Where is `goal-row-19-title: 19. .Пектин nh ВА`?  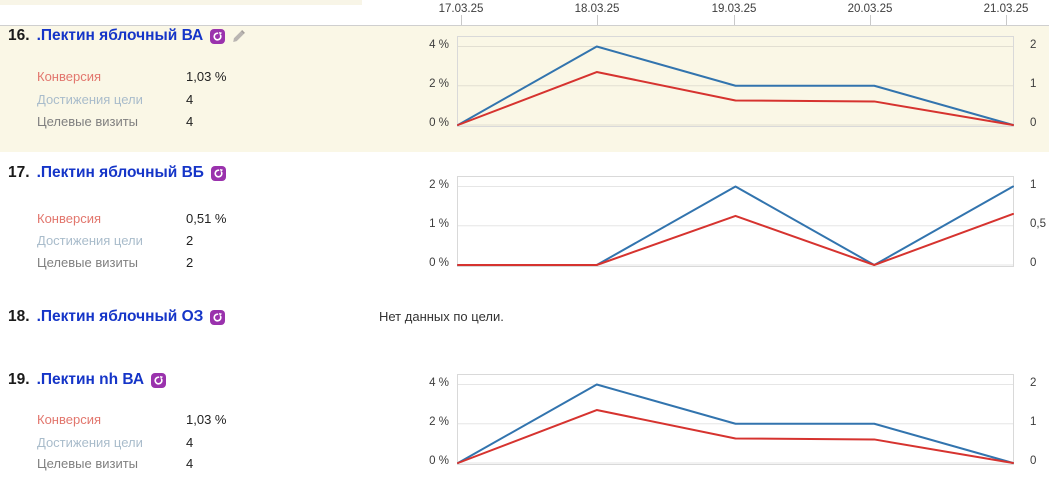 goal-row-19-title: 19. .Пектин nh ВА is located at coordinates (87, 380).